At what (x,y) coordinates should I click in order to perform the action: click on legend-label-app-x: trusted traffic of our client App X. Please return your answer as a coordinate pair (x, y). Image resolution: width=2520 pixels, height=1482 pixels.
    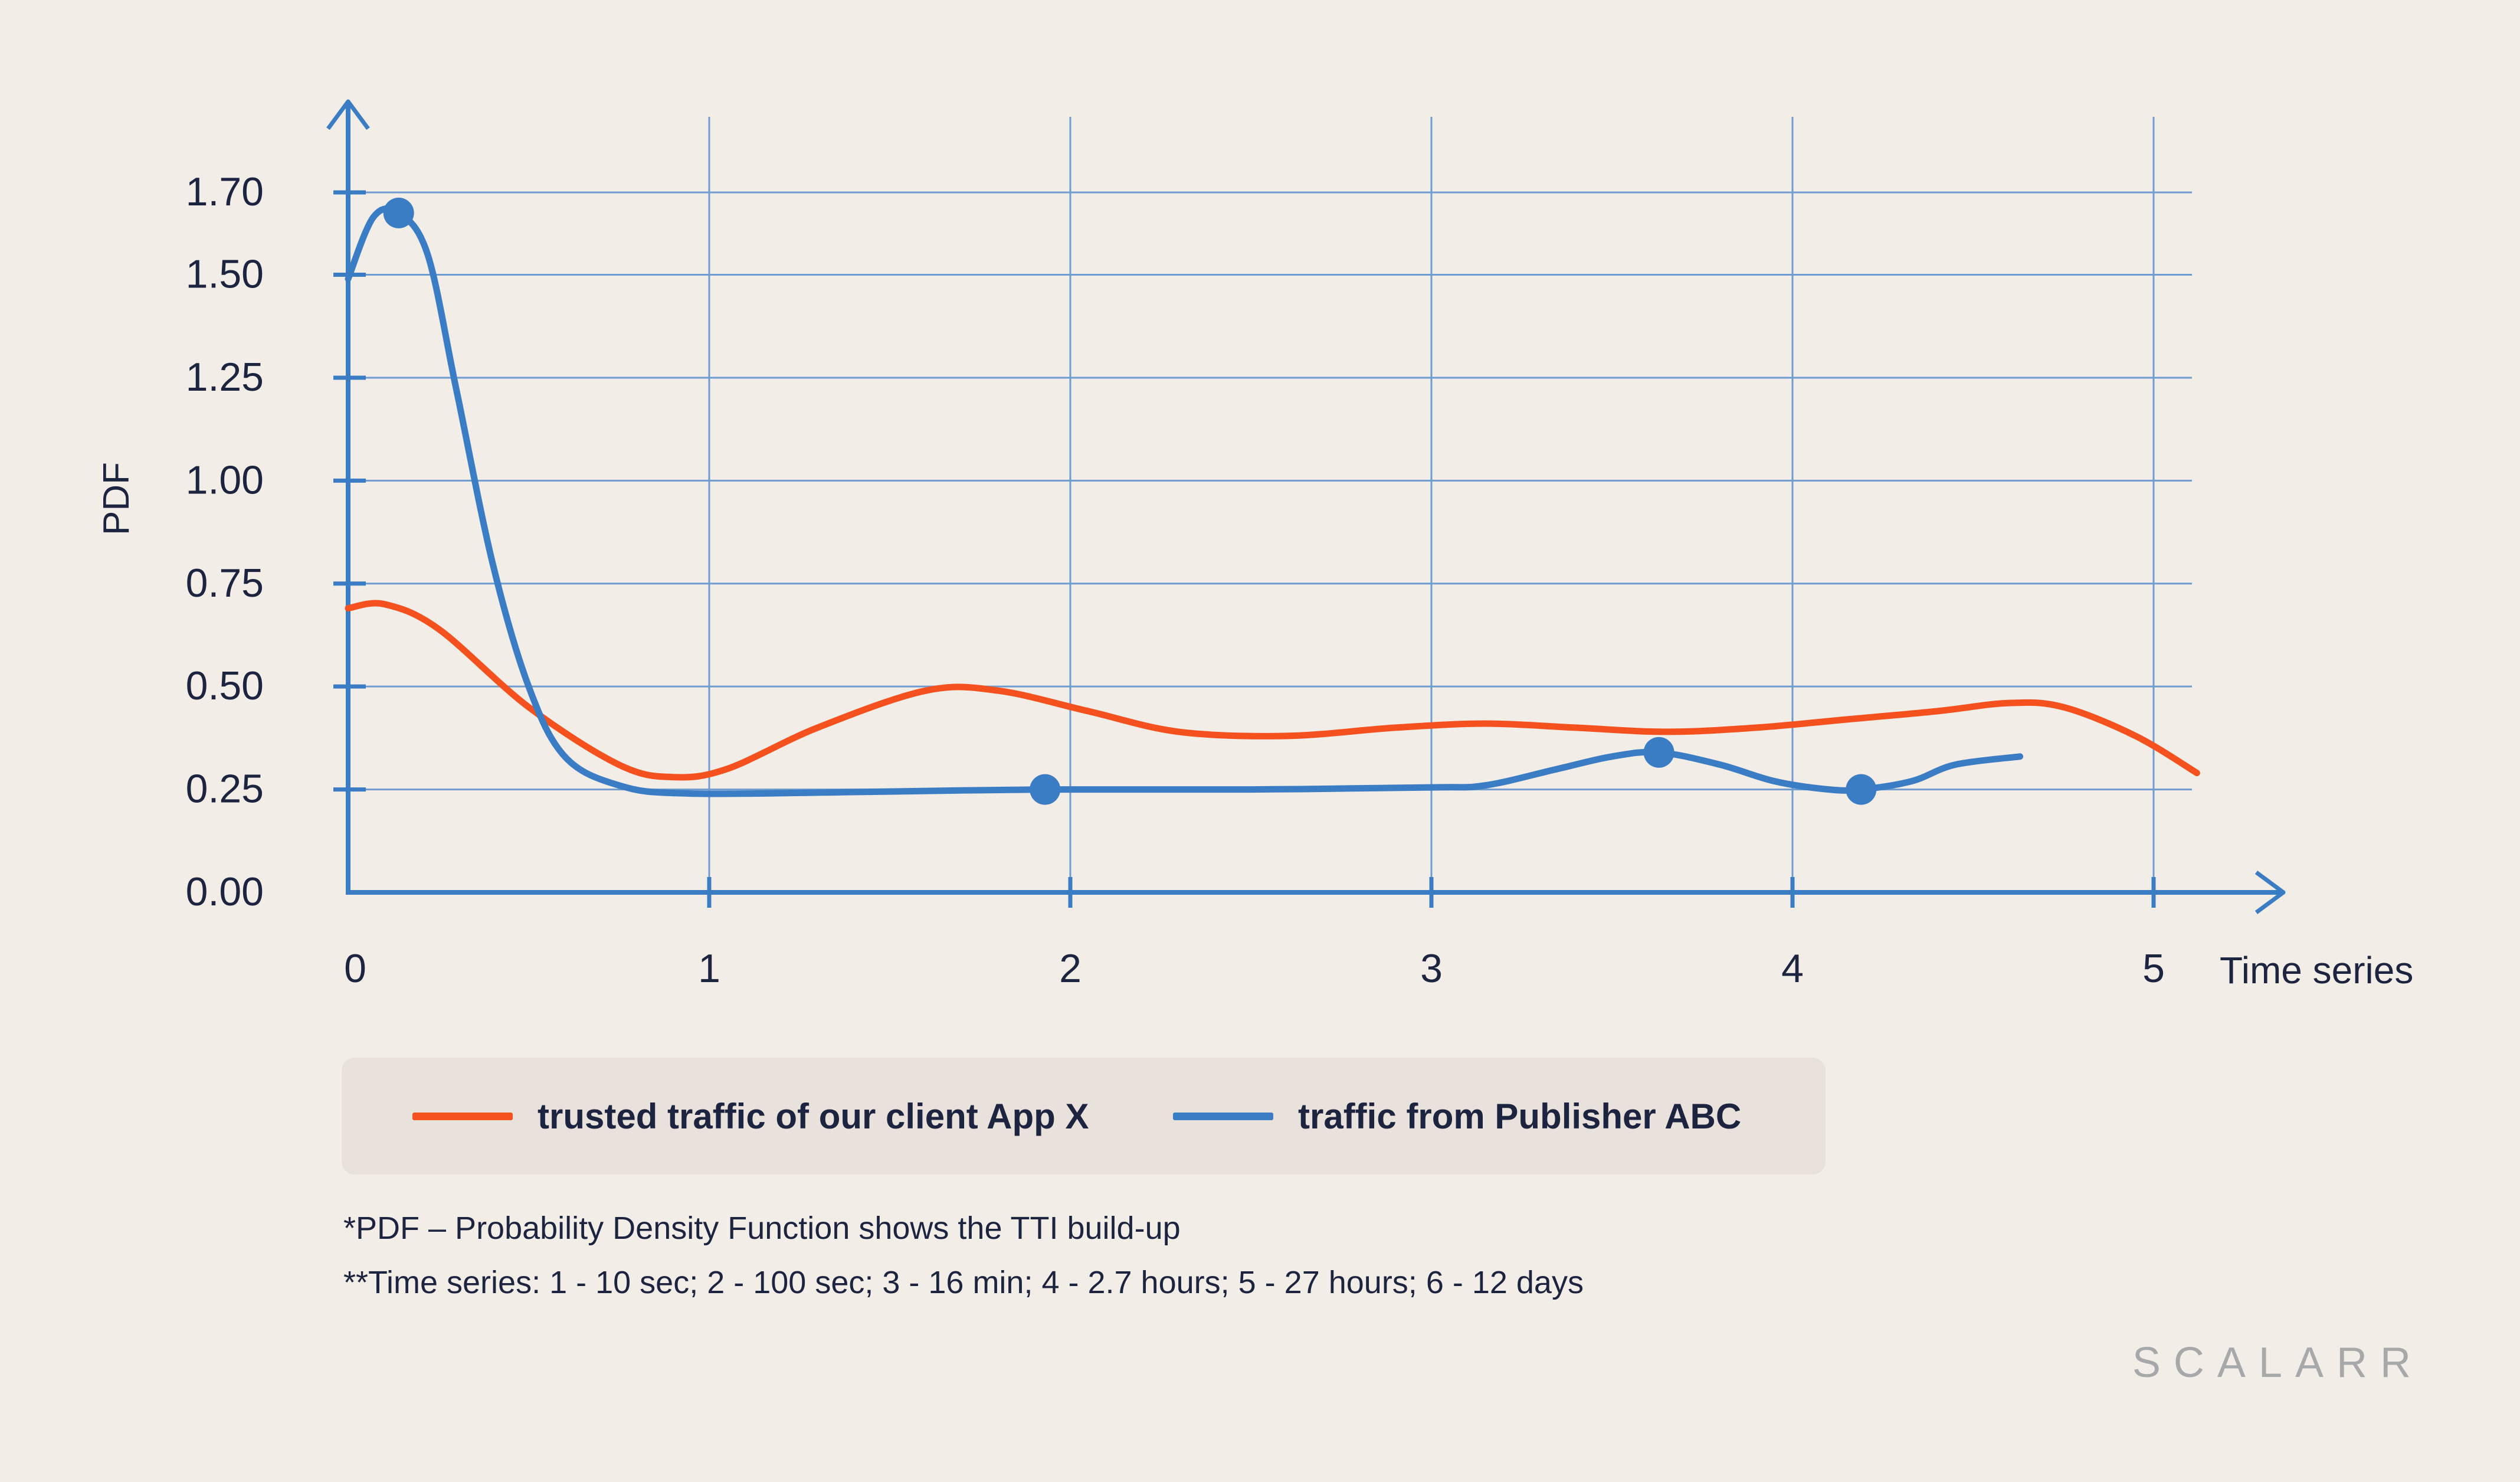
    Looking at the image, I should click on (813, 1116).